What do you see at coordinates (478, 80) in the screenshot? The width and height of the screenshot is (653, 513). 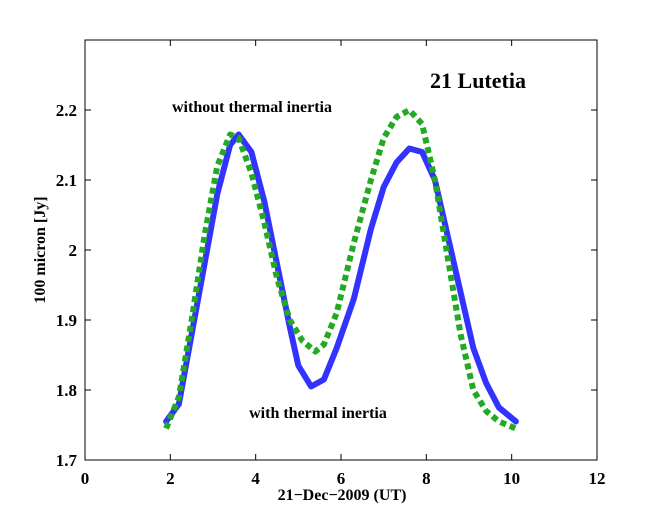 I see `chart-title: 21 Lutetia` at bounding box center [478, 80].